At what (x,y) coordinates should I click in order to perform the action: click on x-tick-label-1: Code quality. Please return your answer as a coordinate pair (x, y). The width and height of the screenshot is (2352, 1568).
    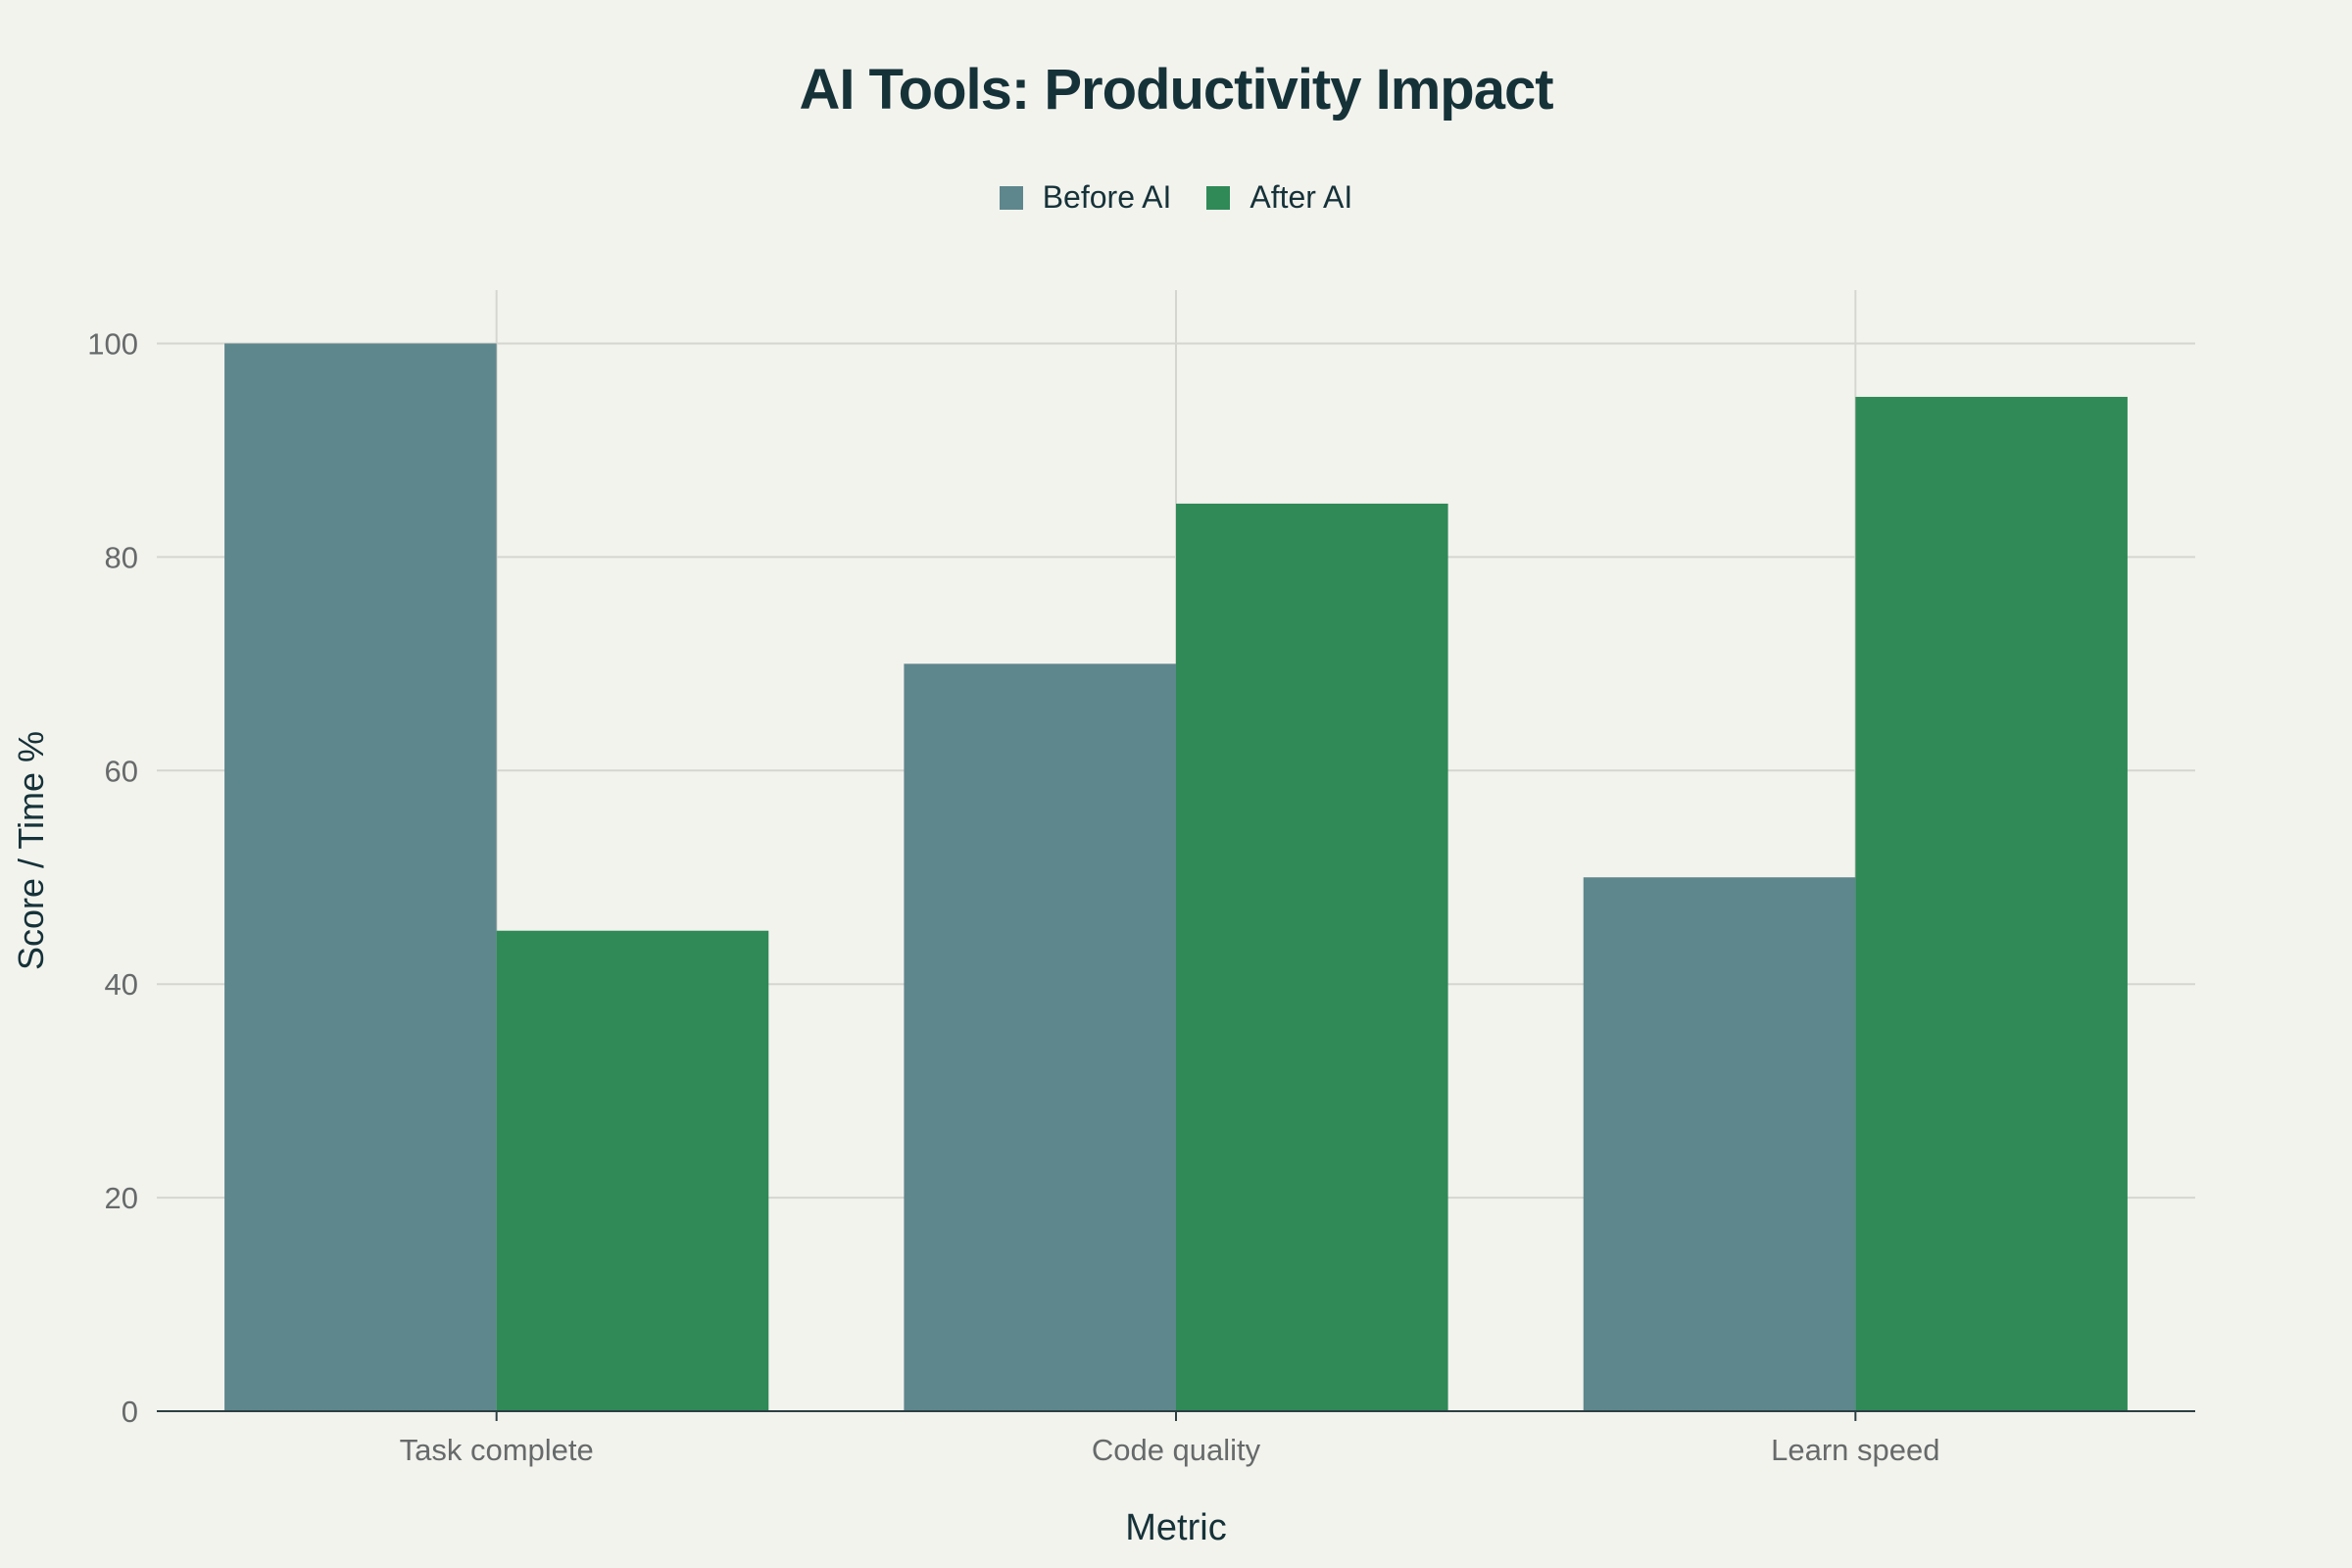
    Looking at the image, I should click on (1176, 1450).